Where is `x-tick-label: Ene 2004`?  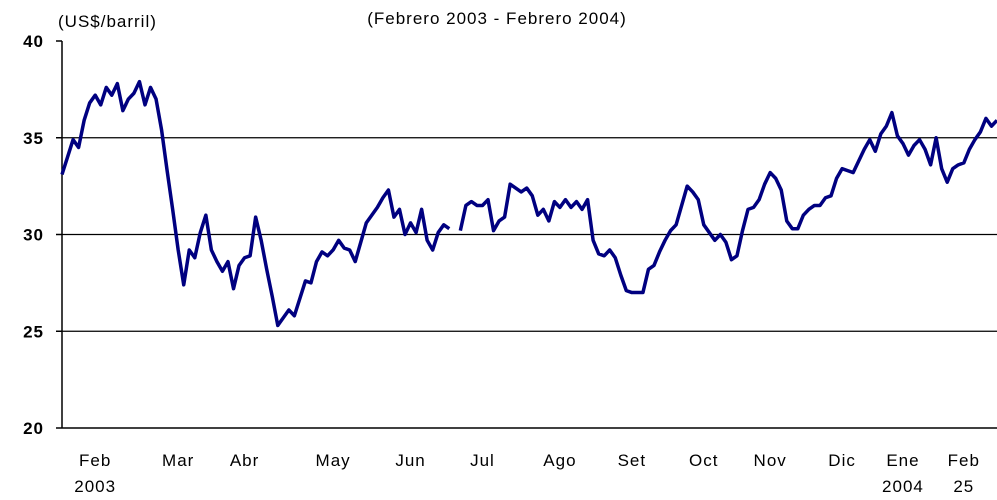 x-tick-label: Ene 2004 is located at coordinates (903, 473).